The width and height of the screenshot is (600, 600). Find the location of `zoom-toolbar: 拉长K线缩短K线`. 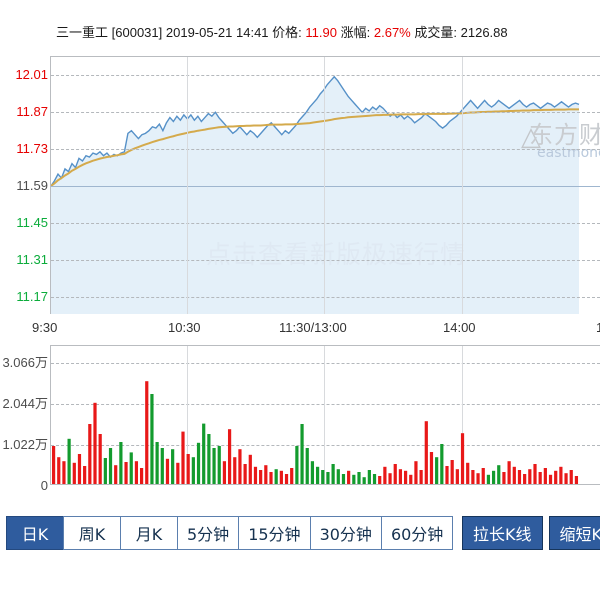

zoom-toolbar: 拉长K线缩短K线 is located at coordinates (531, 533).